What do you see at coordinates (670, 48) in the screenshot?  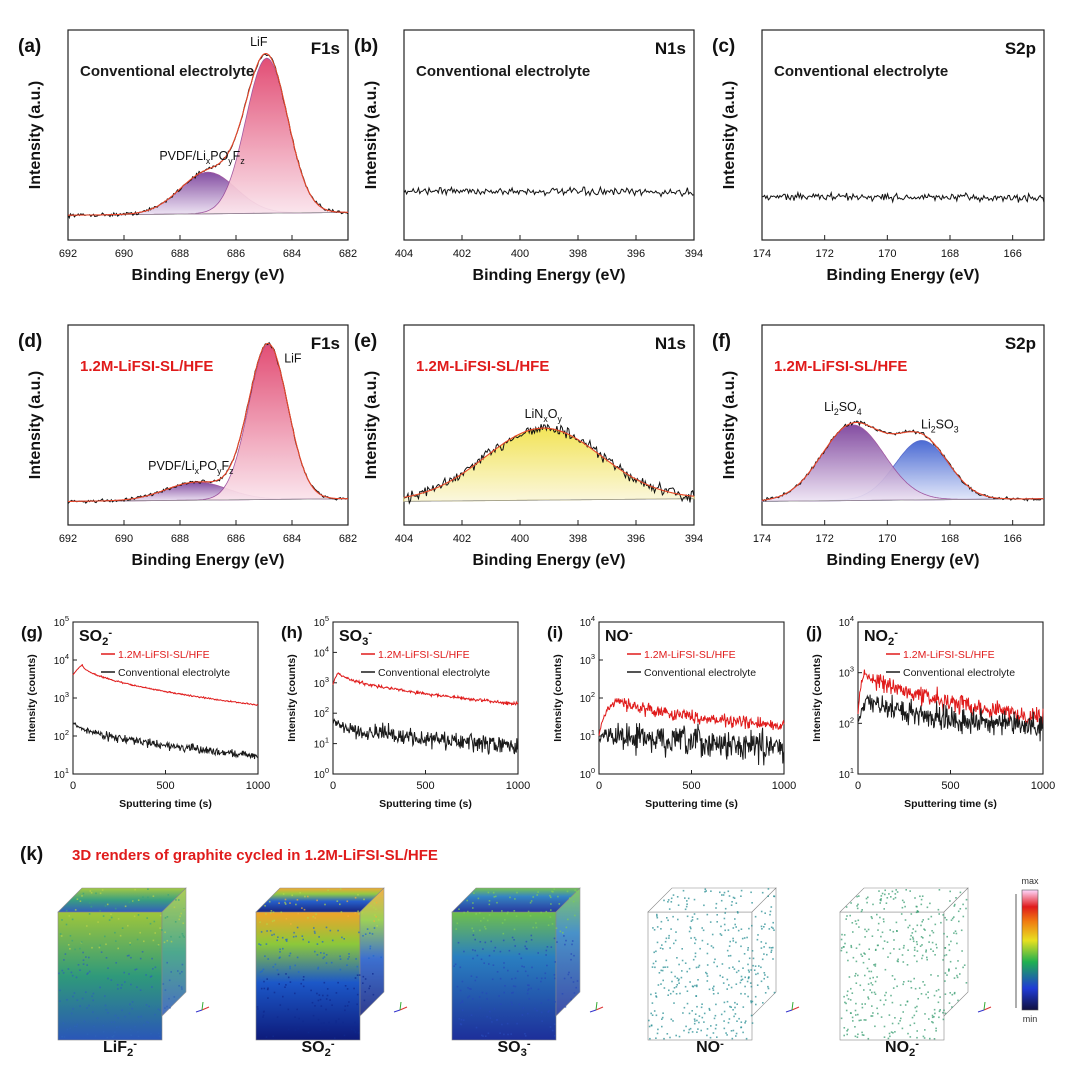 I see `element-label: N1s` at bounding box center [670, 48].